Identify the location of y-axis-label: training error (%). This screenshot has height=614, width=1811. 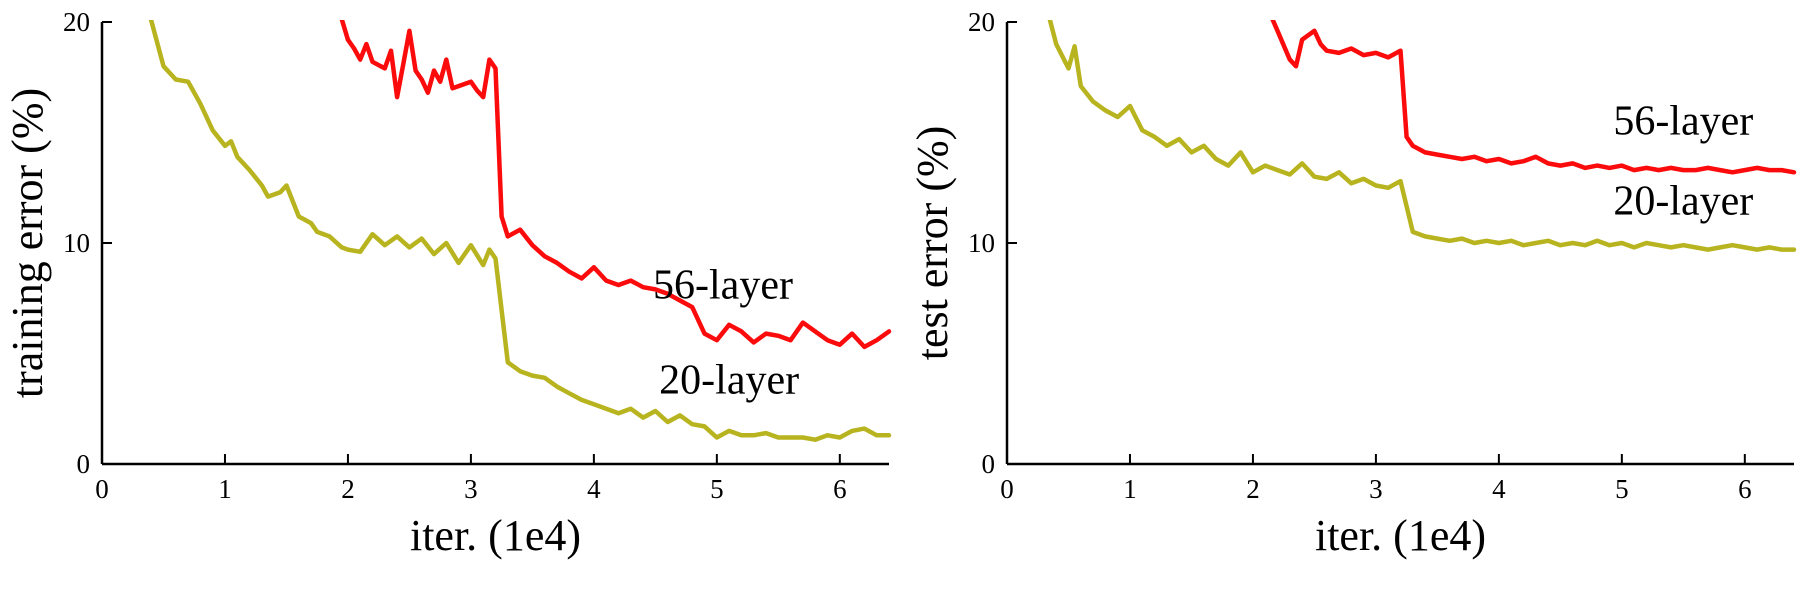
(27, 243).